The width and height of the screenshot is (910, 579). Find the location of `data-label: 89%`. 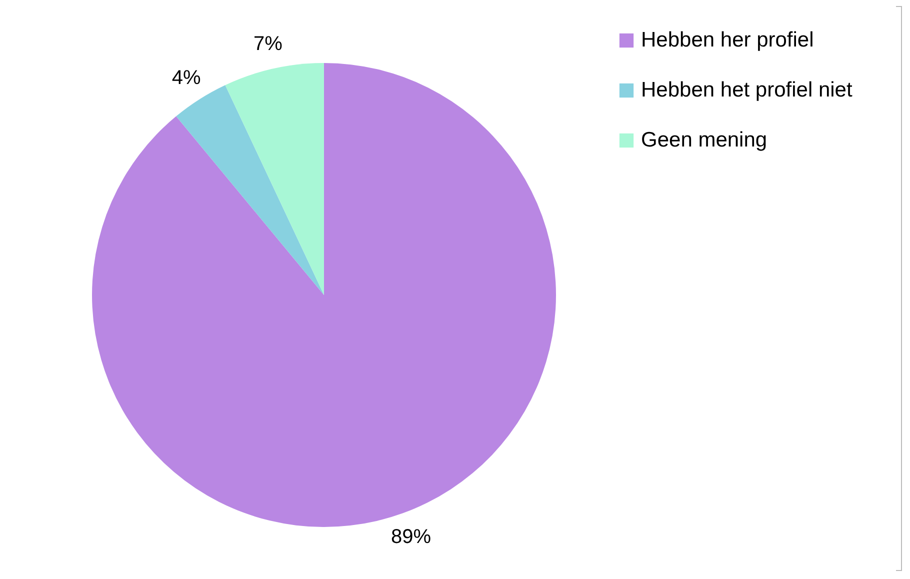

data-label: 89% is located at coordinates (411, 537).